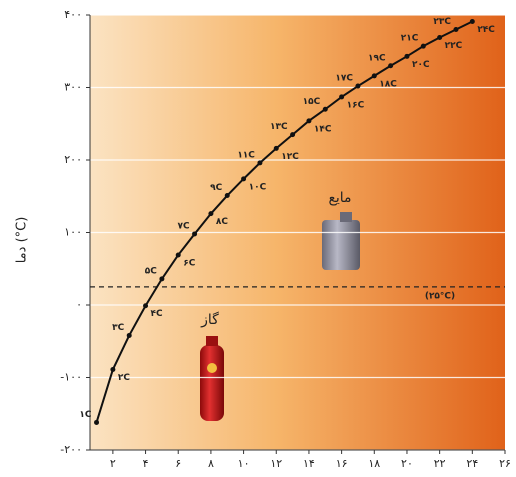  What do you see at coordinates (339, 198) in the screenshot?
I see `liquid-label: مایع` at bounding box center [339, 198].